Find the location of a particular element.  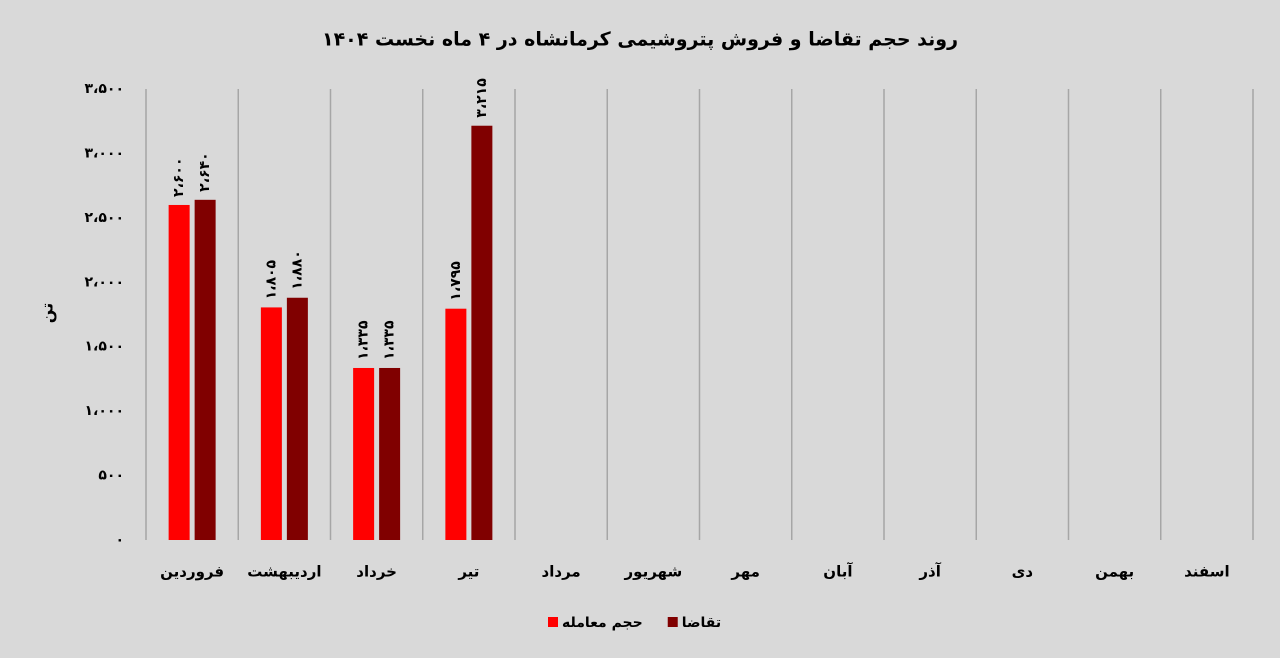

y-tick-label: ۳،۵۰۰ is located at coordinates (105, 89).